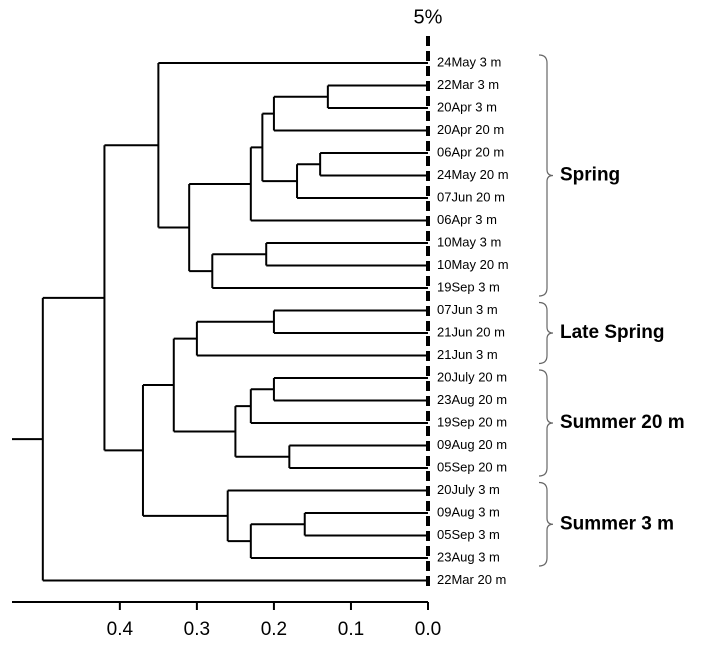  I want to click on leaf-label: 05Sep 20 m, so click(472, 466).